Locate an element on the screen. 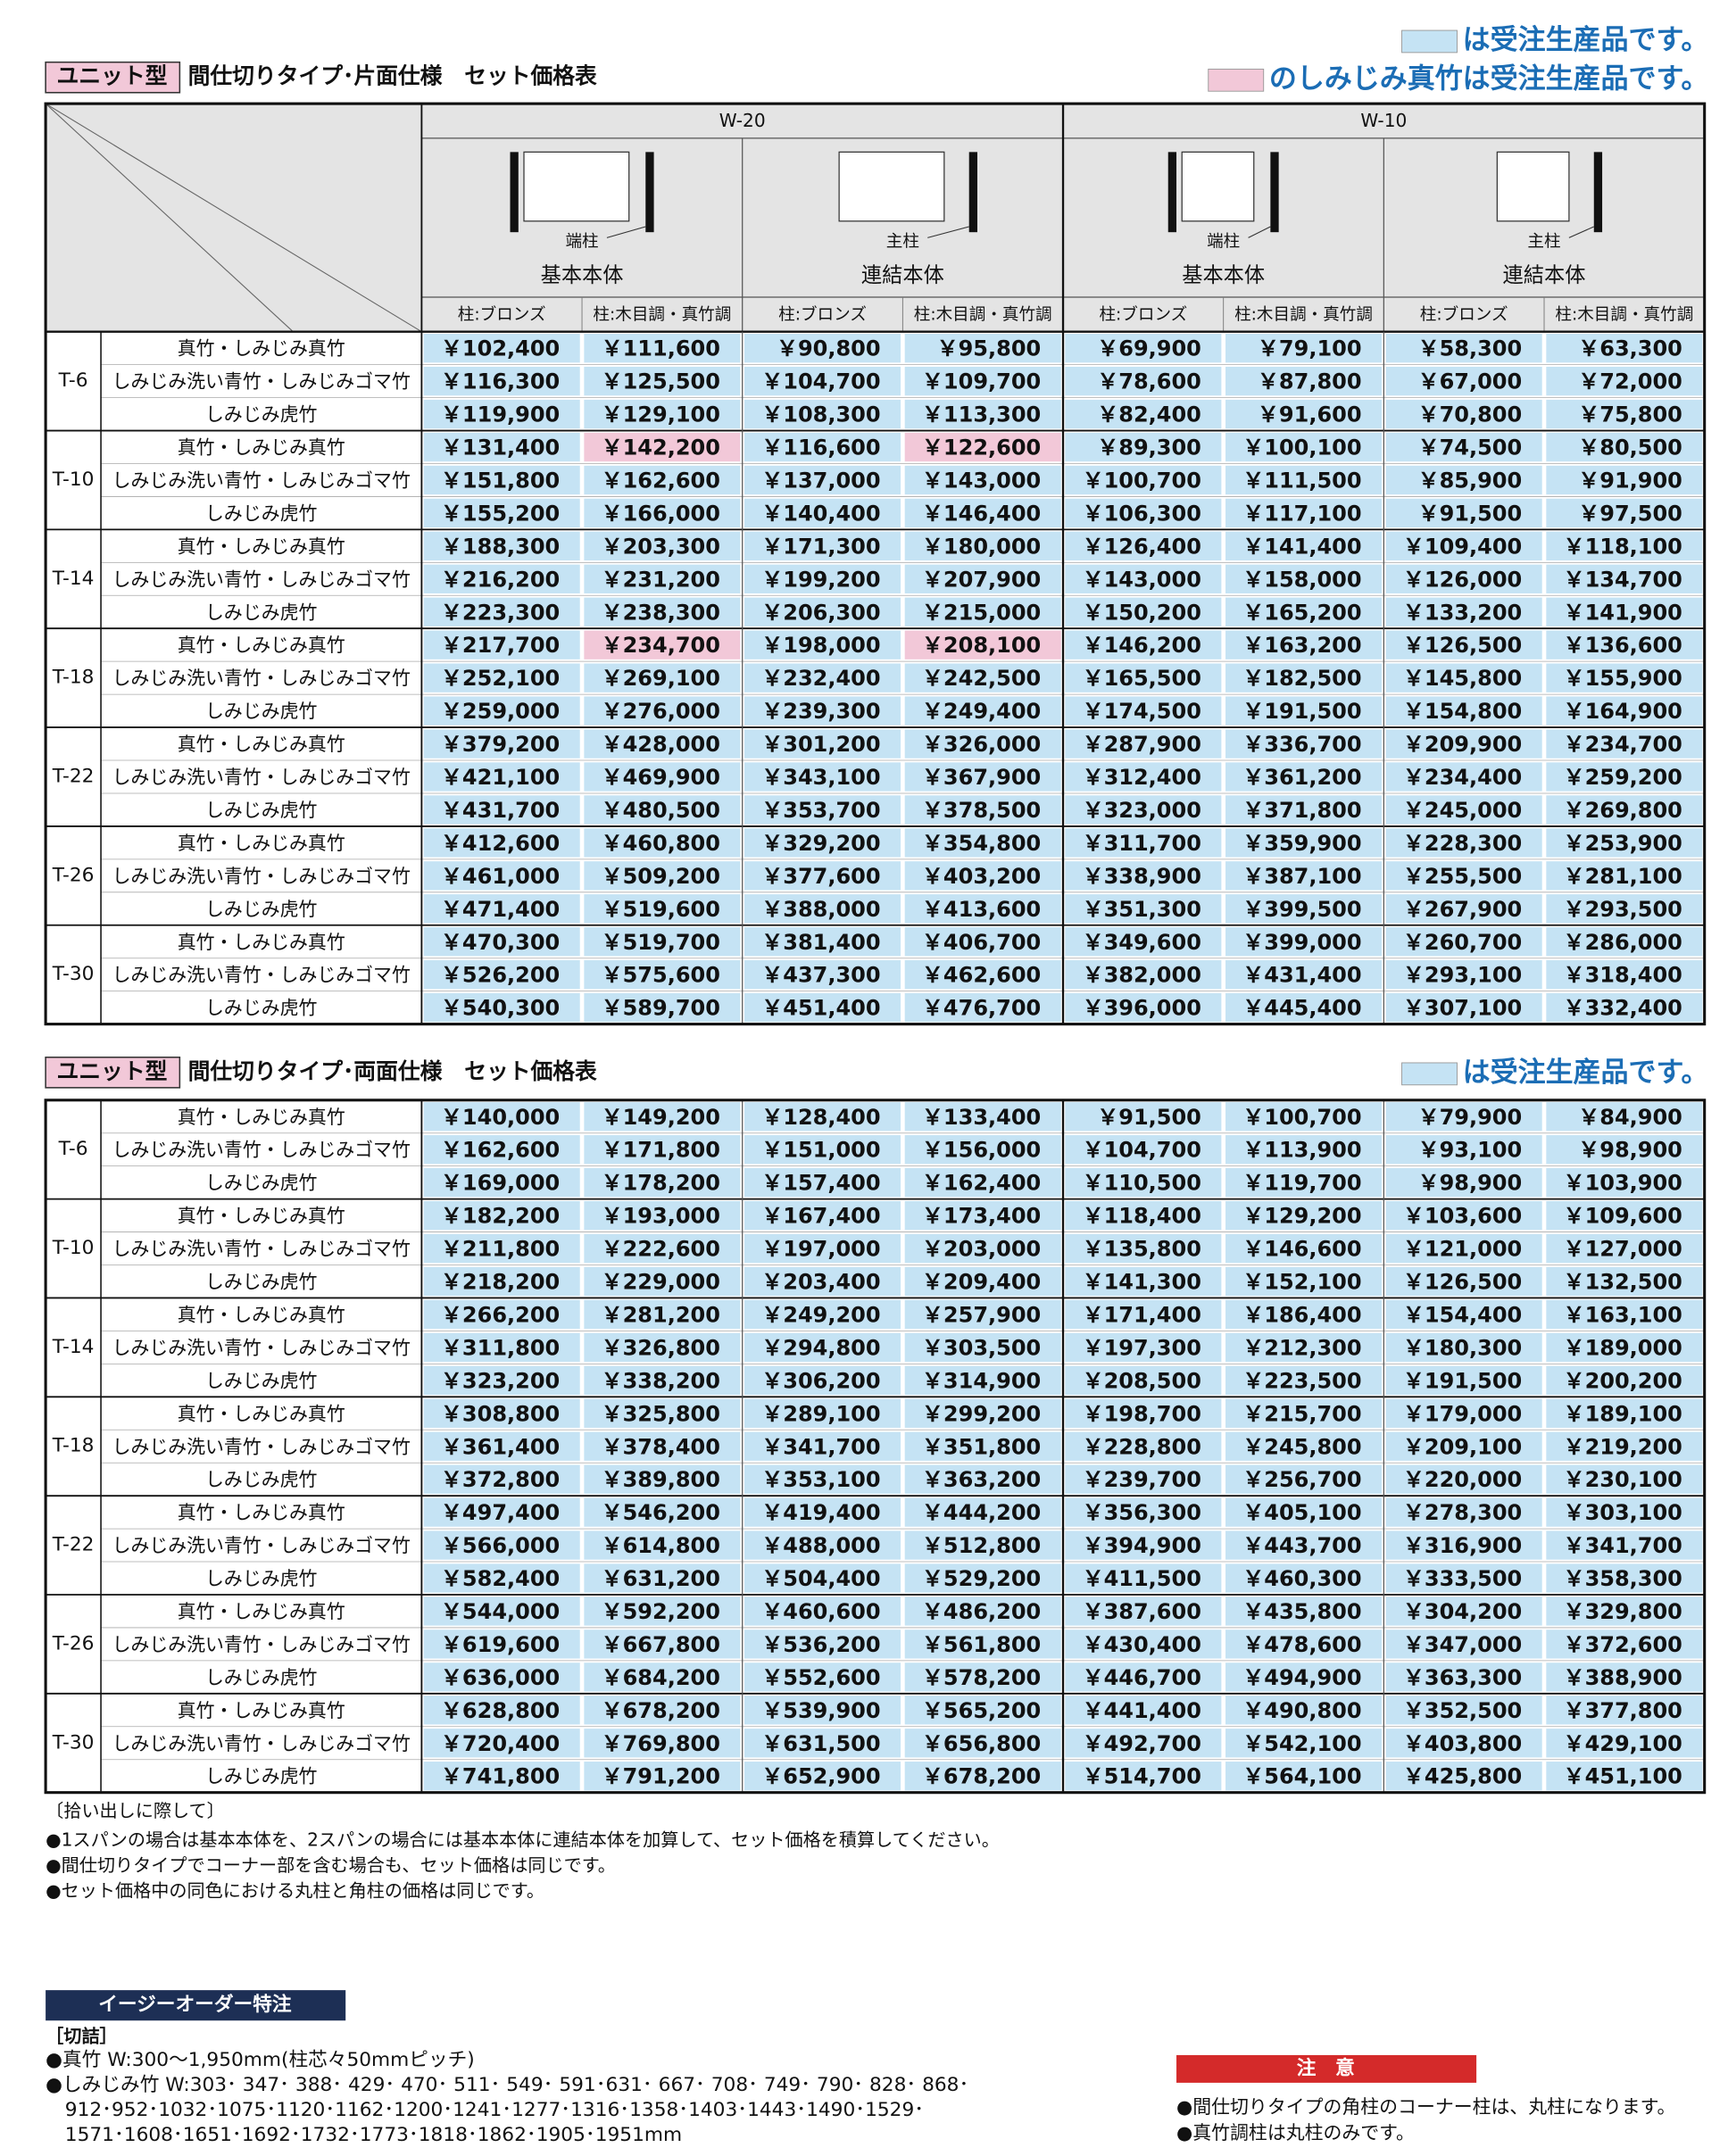 The height and width of the screenshot is (2156, 1728). price: ￥720,400 is located at coordinates (501, 1743).